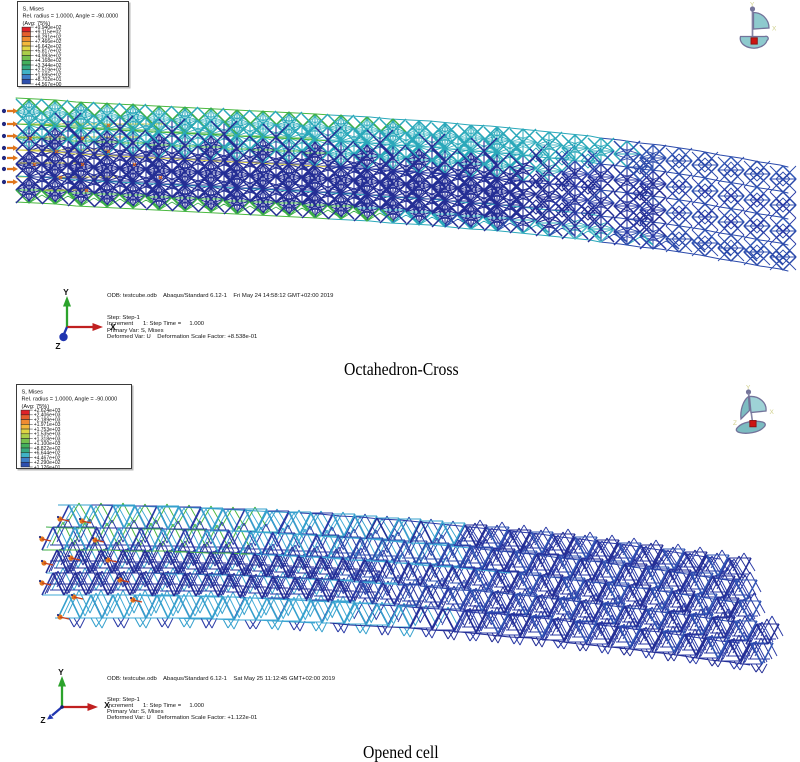 This screenshot has height=762, width=800. I want to click on svg-text: +6.642e+02, so click(48, 47).